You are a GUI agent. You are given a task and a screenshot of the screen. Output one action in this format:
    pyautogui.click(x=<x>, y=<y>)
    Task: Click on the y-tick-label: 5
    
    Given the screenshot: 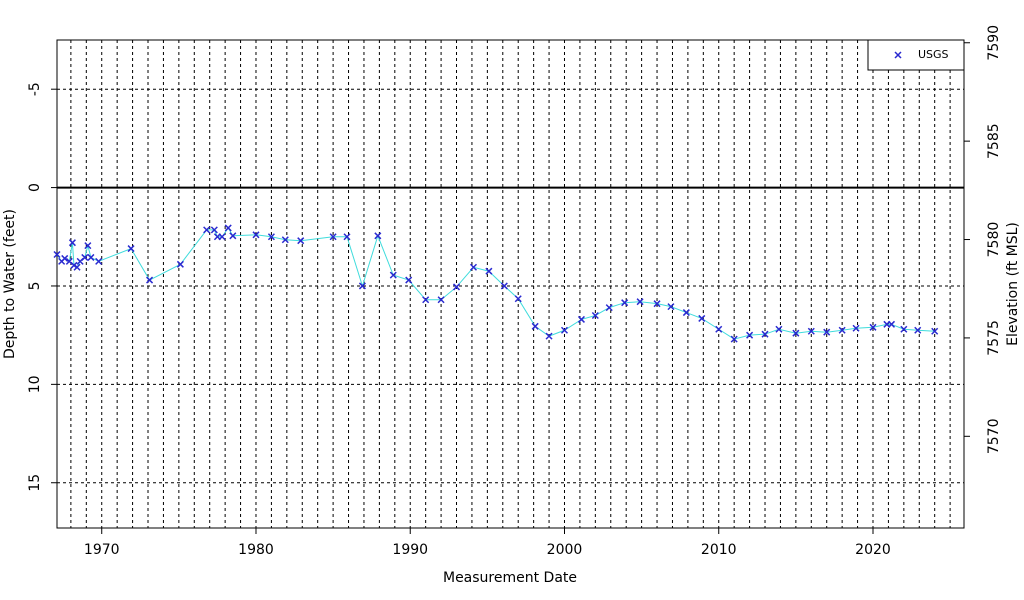 What is the action you would take?
    pyautogui.click(x=35, y=286)
    